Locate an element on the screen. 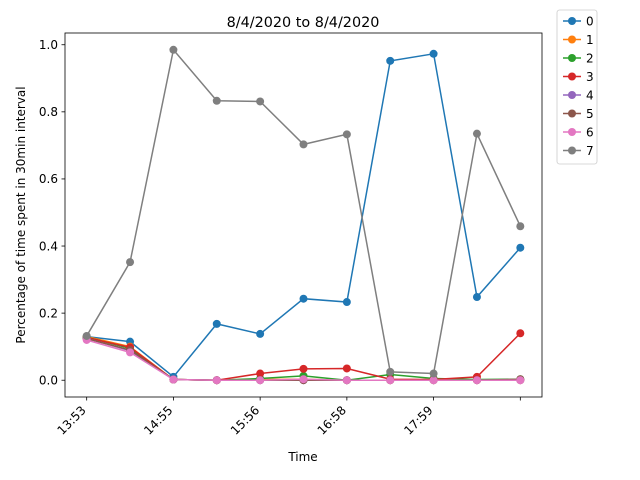  y-tick-label: 1.0 is located at coordinates (48, 45).